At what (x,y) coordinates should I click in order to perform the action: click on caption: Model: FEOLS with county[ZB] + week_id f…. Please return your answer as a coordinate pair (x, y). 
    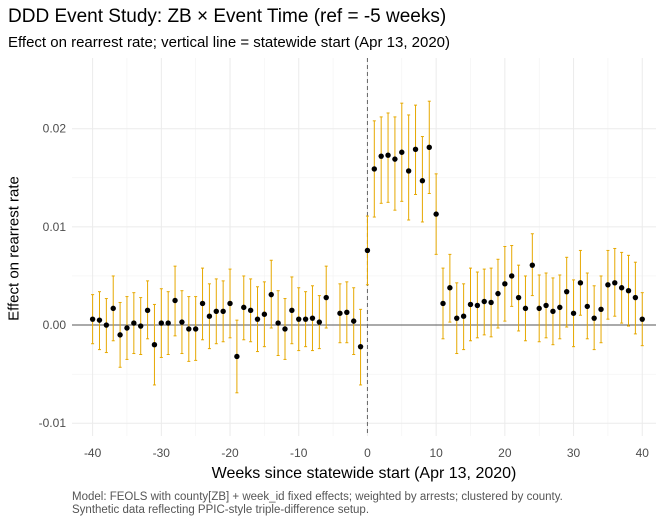
    Looking at the image, I should click on (317, 504).